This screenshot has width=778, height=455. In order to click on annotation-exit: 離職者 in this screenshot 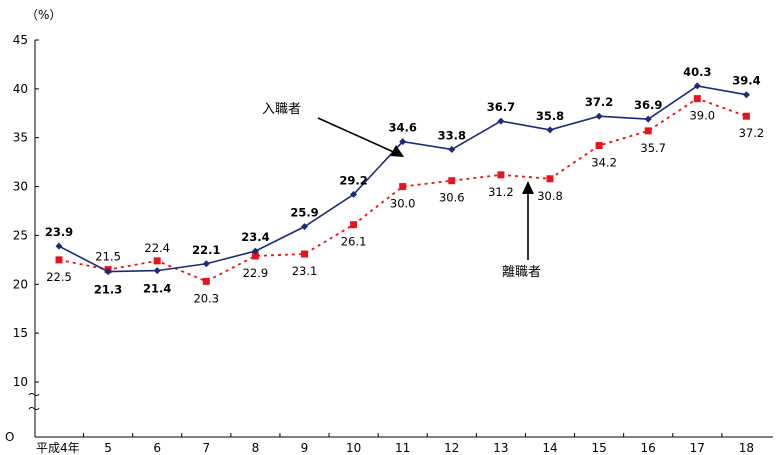, I will do `click(521, 272)`.